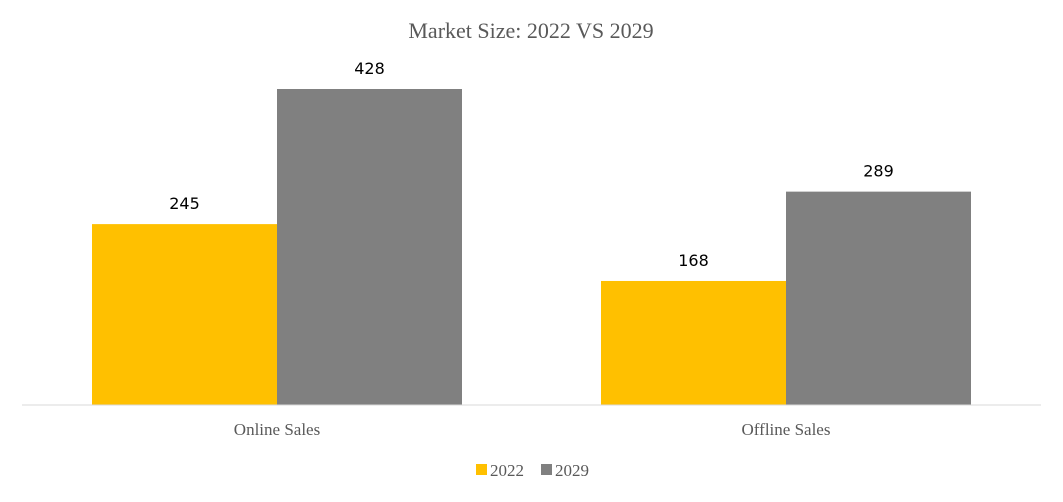 The image size is (1063, 502). What do you see at coordinates (546, 469) in the screenshot?
I see `legend-swatch-2029` at bounding box center [546, 469].